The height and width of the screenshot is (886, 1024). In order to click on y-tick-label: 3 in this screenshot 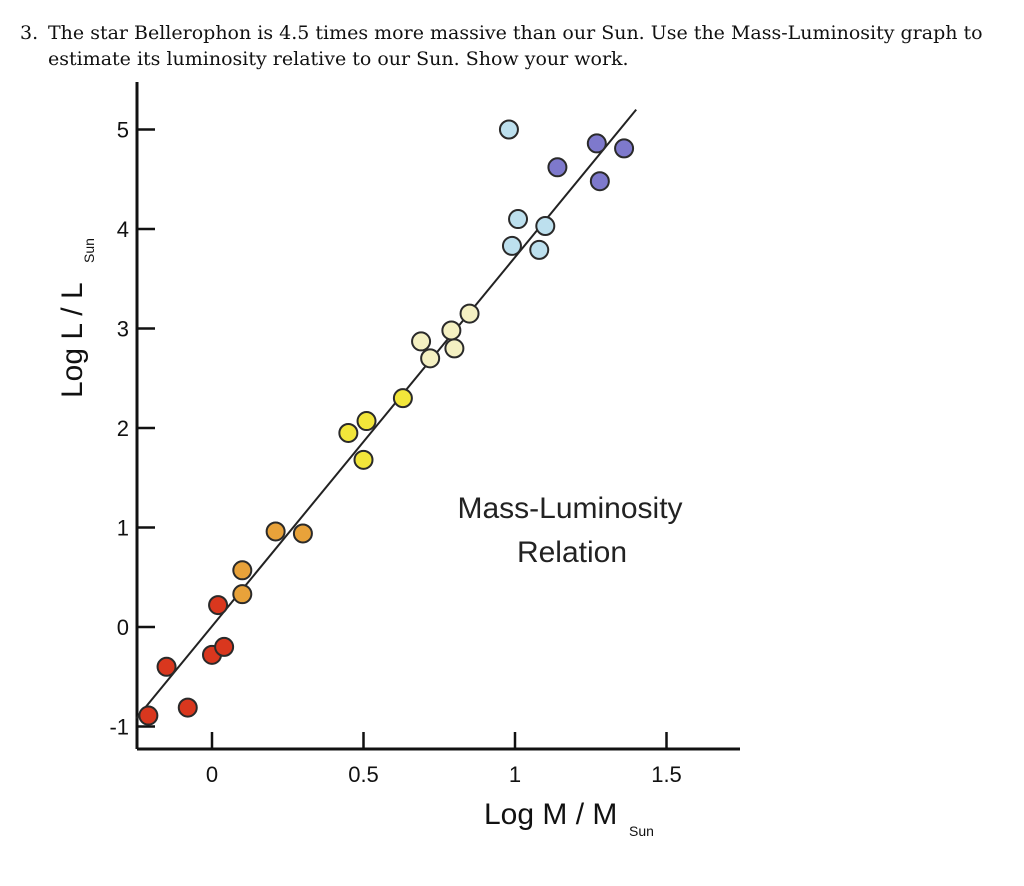, I will do `click(123, 329)`.